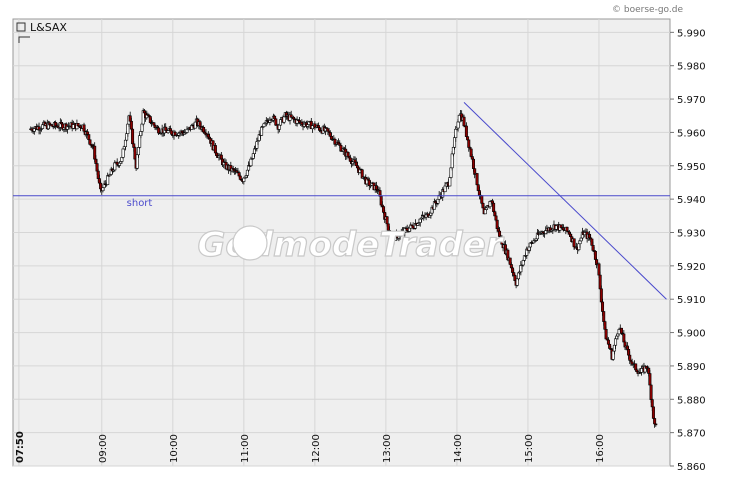 This screenshot has height=481, width=730. Describe the element at coordinates (140, 203) in the screenshot. I see `short-label: short` at that location.